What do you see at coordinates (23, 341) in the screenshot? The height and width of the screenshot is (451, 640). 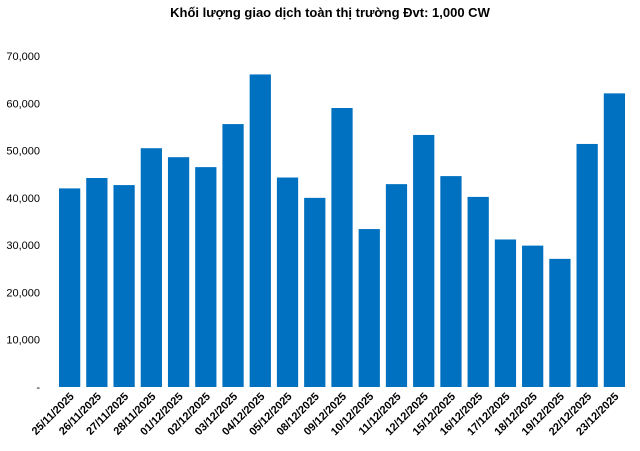 I see `y-tick-label: 10,000` at bounding box center [23, 341].